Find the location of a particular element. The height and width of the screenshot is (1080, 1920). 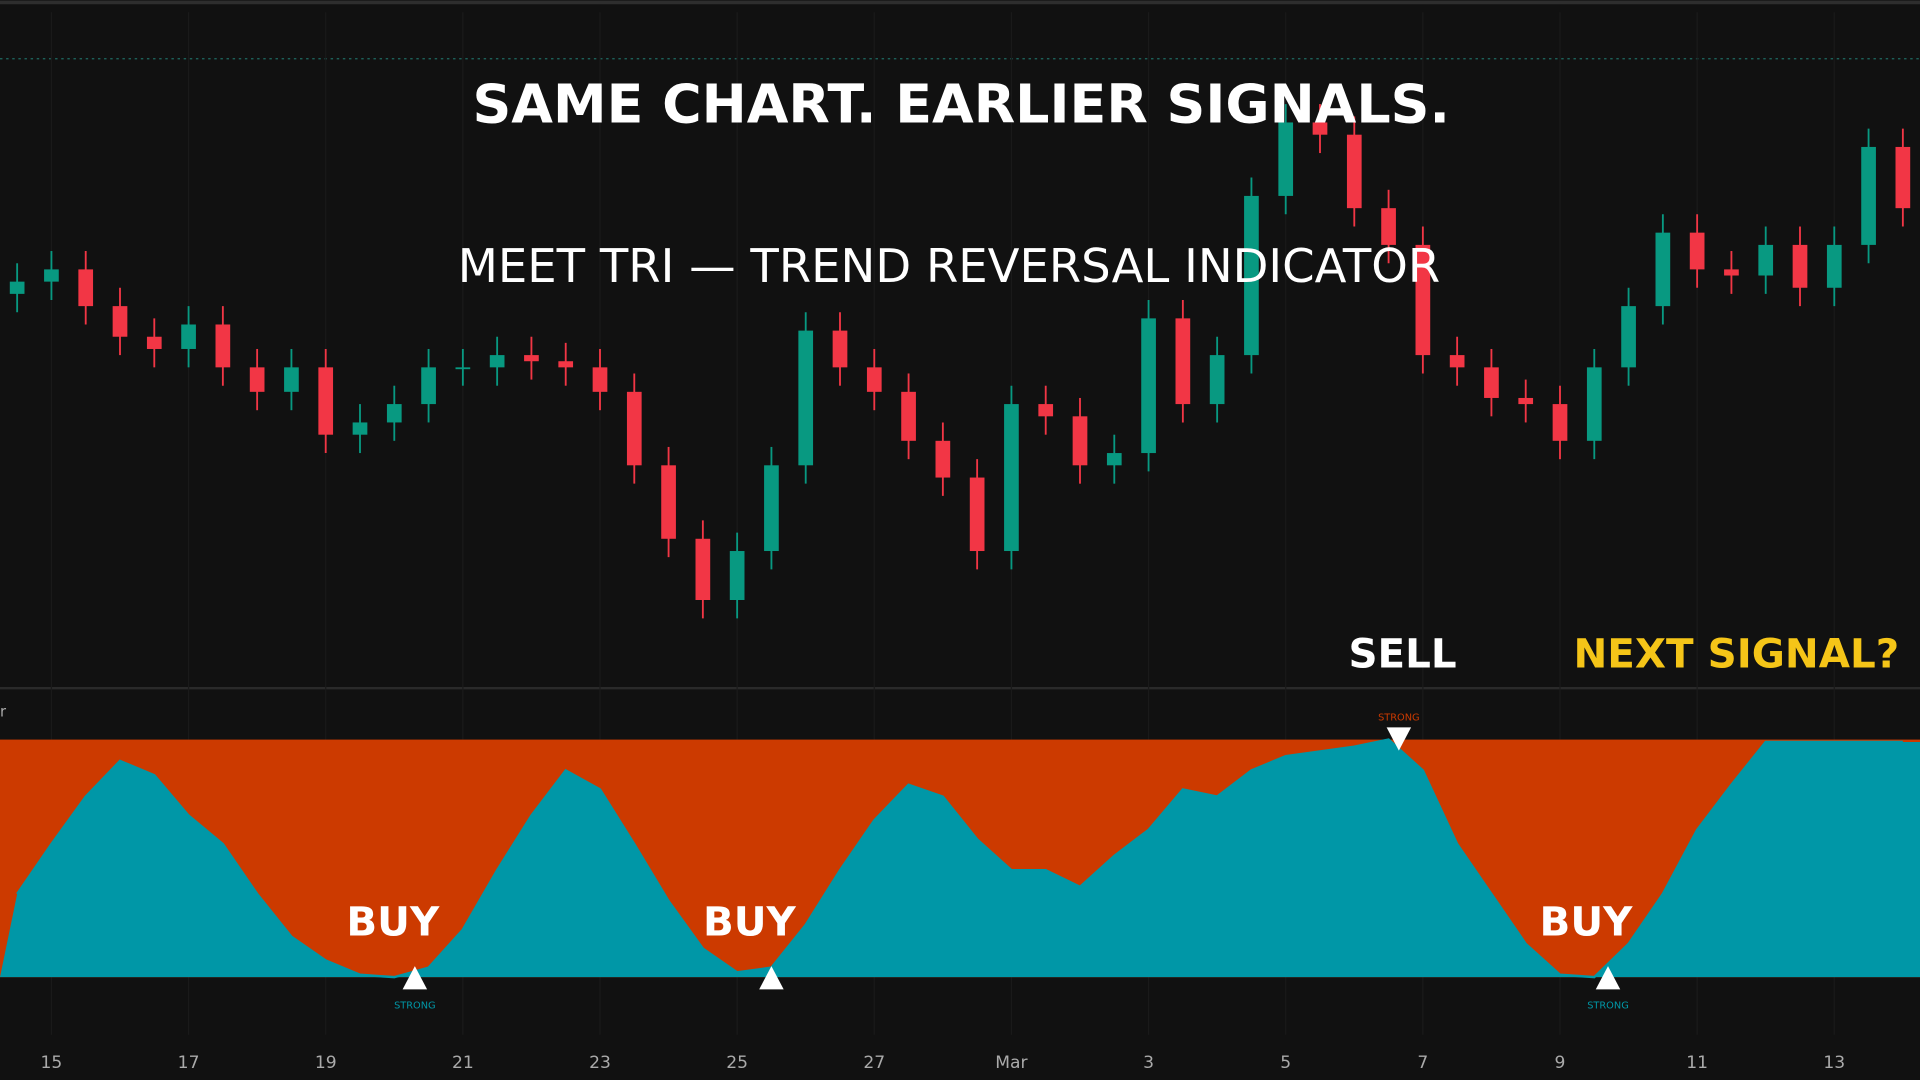

subtitle: MEET TRI — TREND REVERSAL INDICATOR is located at coordinates (949, 266).